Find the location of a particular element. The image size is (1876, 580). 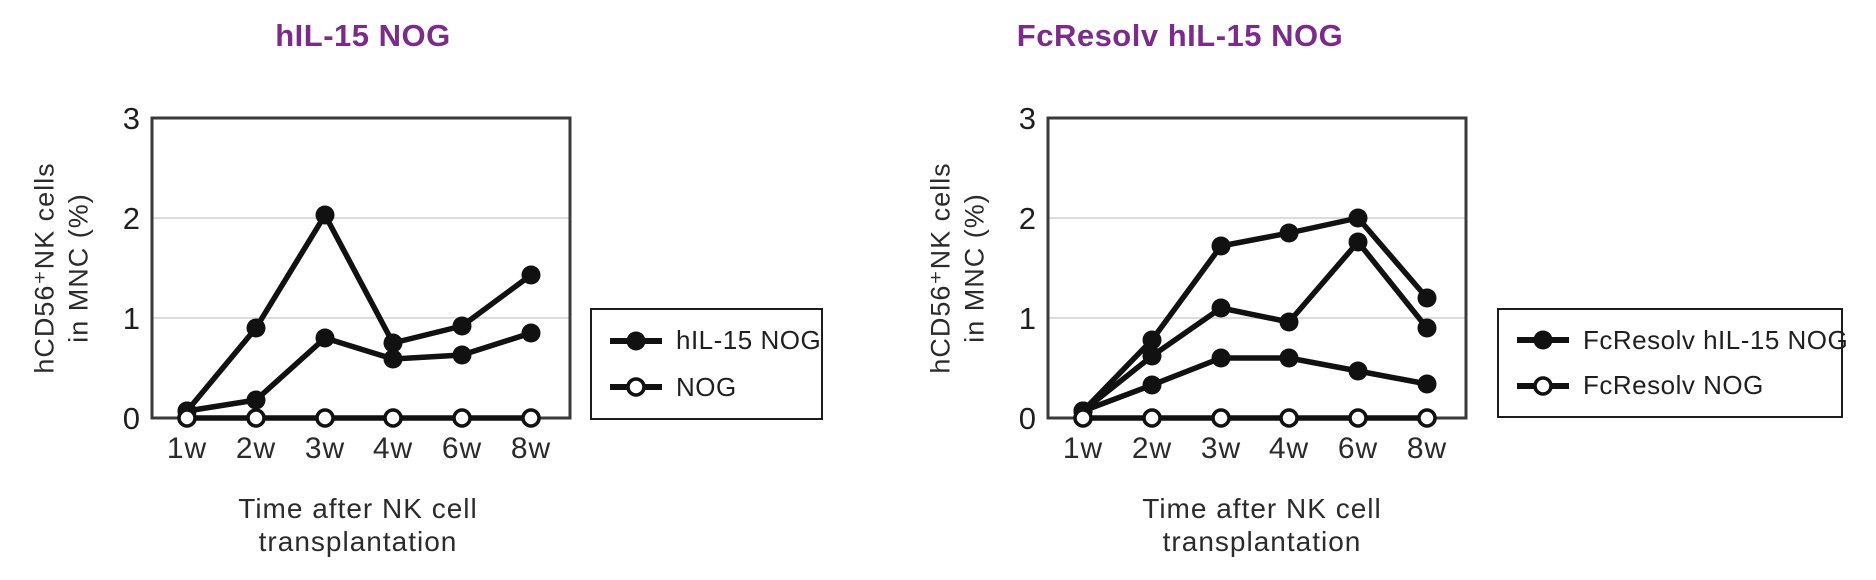

x-axis-label-right: Time after NK cell transplantation is located at coordinates (1261, 525).